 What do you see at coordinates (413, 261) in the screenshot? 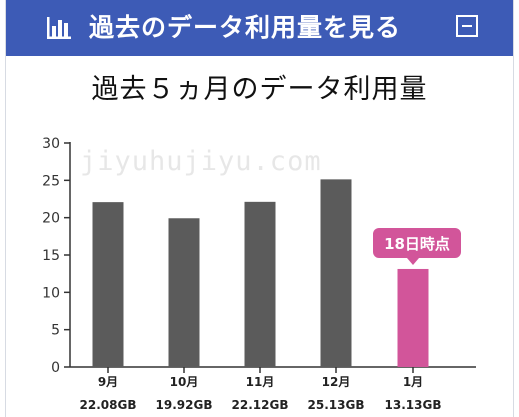
I see `annotation-pointer` at bounding box center [413, 261].